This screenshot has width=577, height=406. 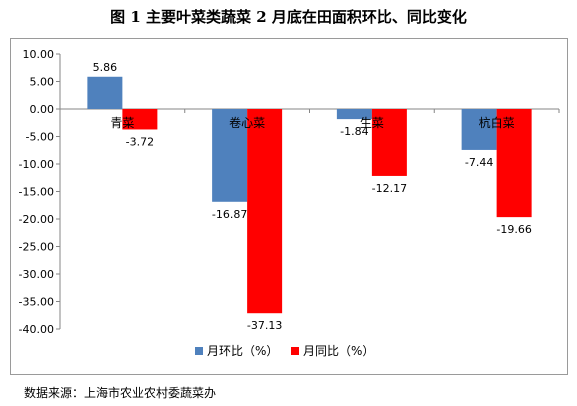 I want to click on data-label: -19.66, so click(x=513, y=229).